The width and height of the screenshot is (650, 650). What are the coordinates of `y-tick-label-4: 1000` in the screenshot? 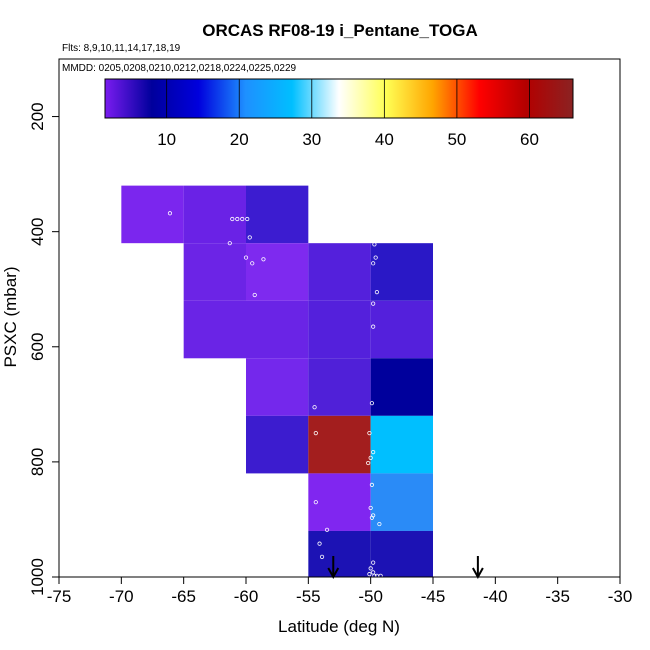 It's located at (37, 577).